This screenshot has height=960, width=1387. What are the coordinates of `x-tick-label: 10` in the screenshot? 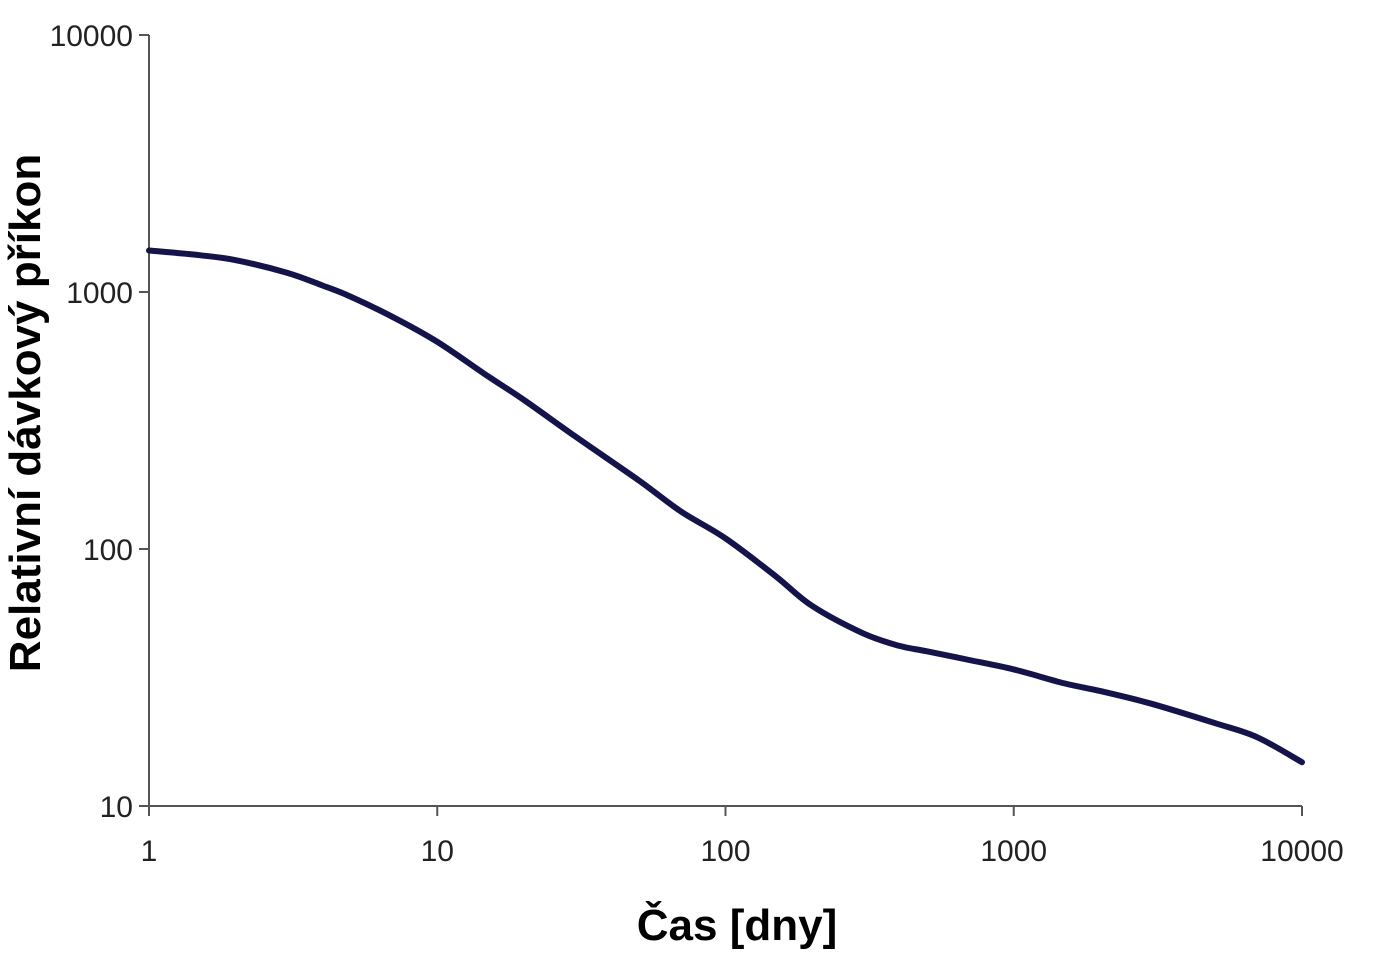 It's located at (437, 851).